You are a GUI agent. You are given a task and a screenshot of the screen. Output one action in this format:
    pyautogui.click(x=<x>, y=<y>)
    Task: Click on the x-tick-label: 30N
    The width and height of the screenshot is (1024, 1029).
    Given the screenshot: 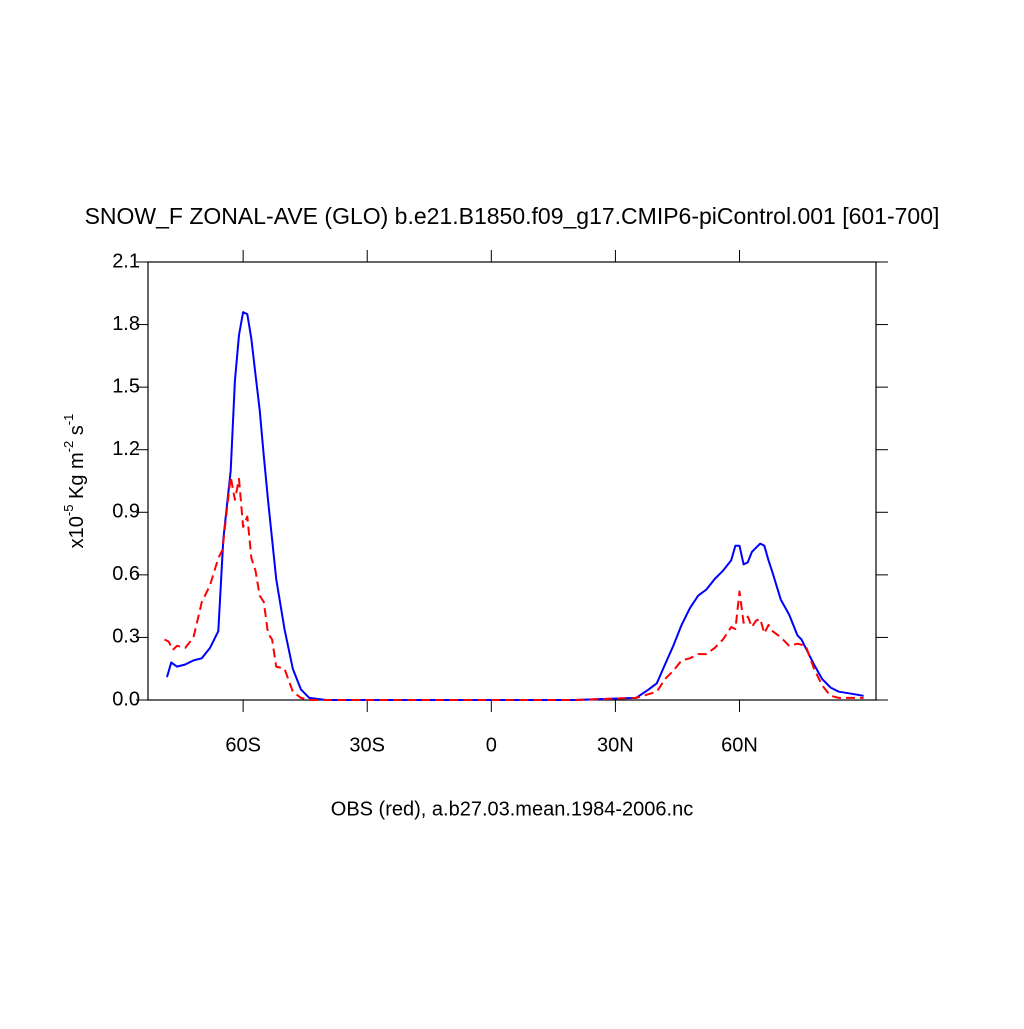 What is the action you would take?
    pyautogui.click(x=615, y=745)
    